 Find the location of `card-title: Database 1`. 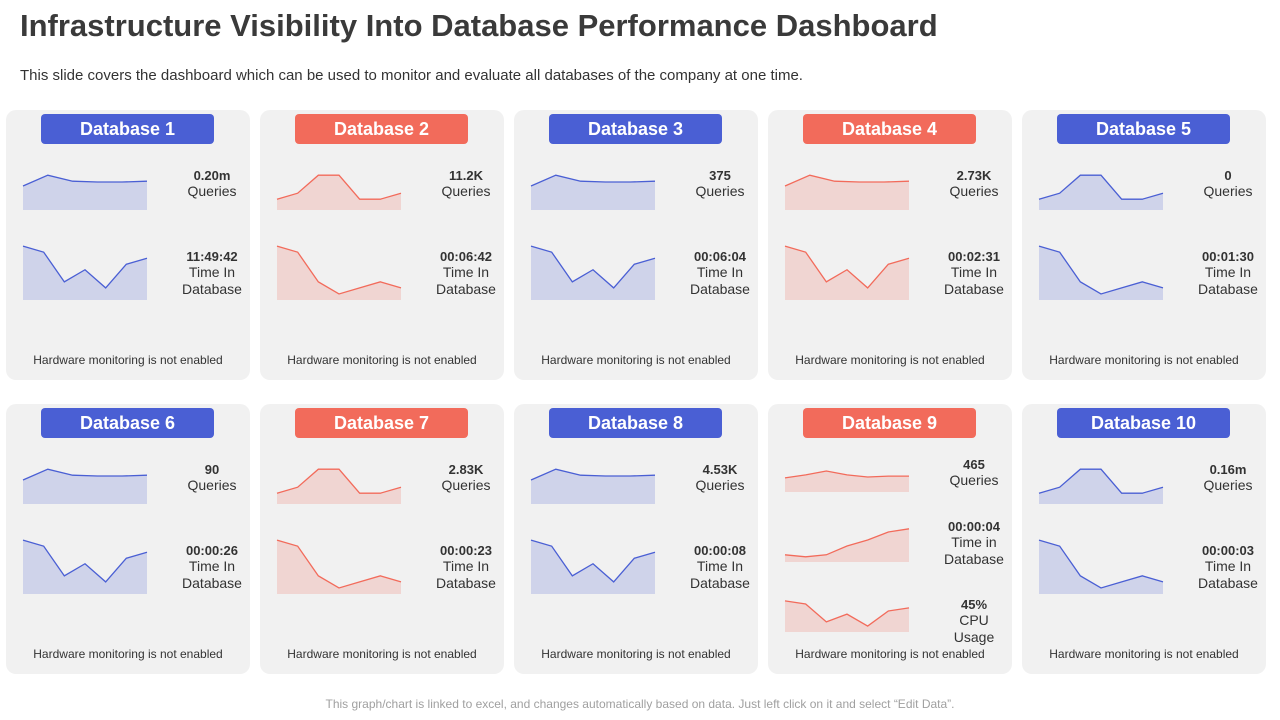

card-title: Database 1 is located at coordinates (127, 129).